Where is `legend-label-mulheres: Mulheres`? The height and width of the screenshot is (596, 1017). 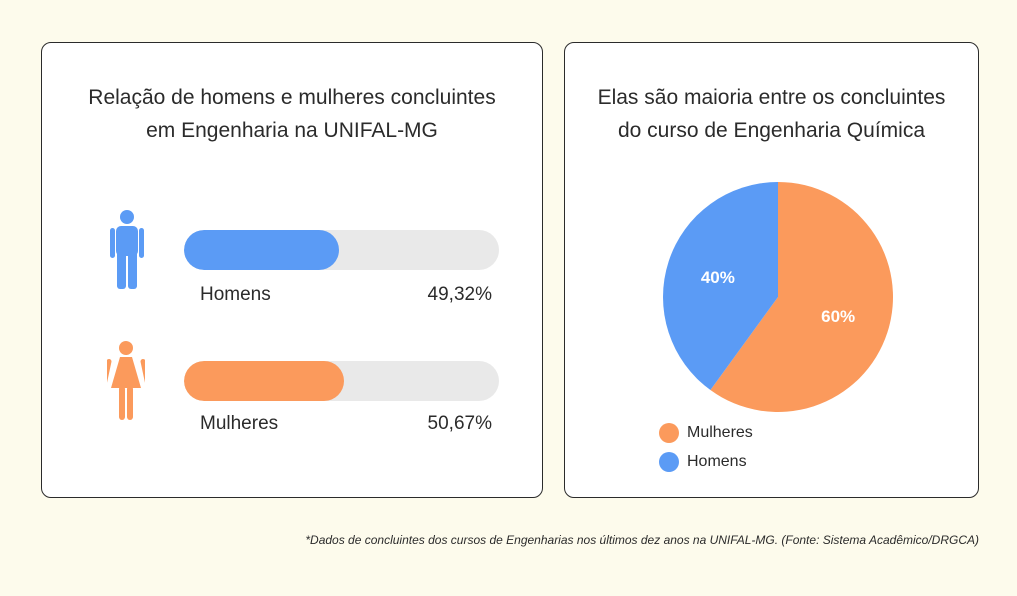 legend-label-mulheres: Mulheres is located at coordinates (720, 432).